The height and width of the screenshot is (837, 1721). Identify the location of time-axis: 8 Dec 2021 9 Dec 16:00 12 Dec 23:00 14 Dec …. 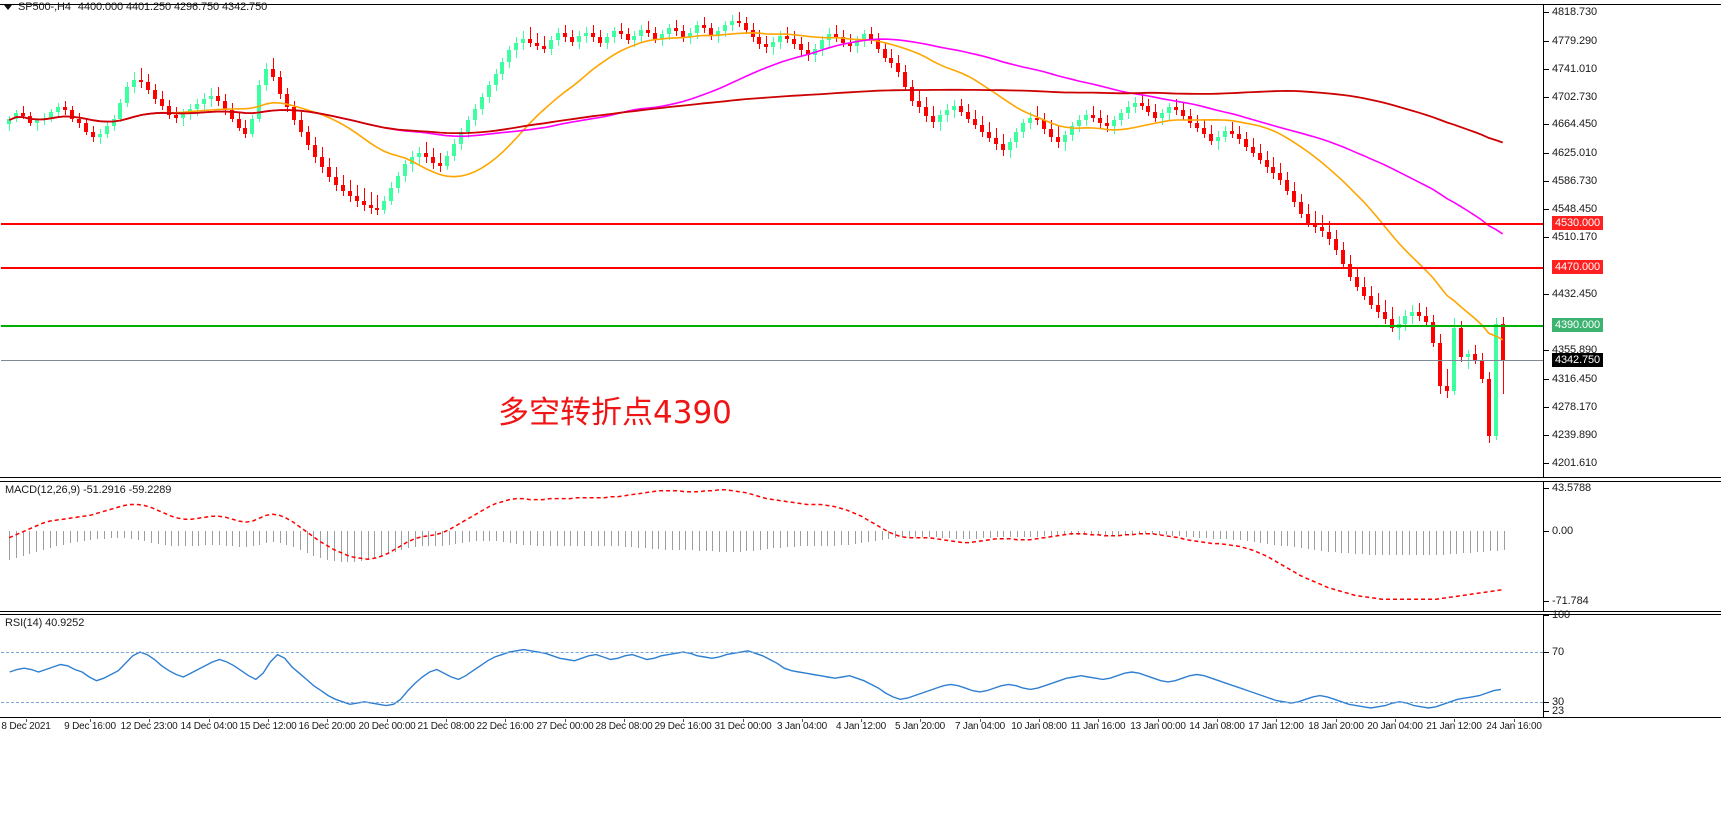
(860, 728).